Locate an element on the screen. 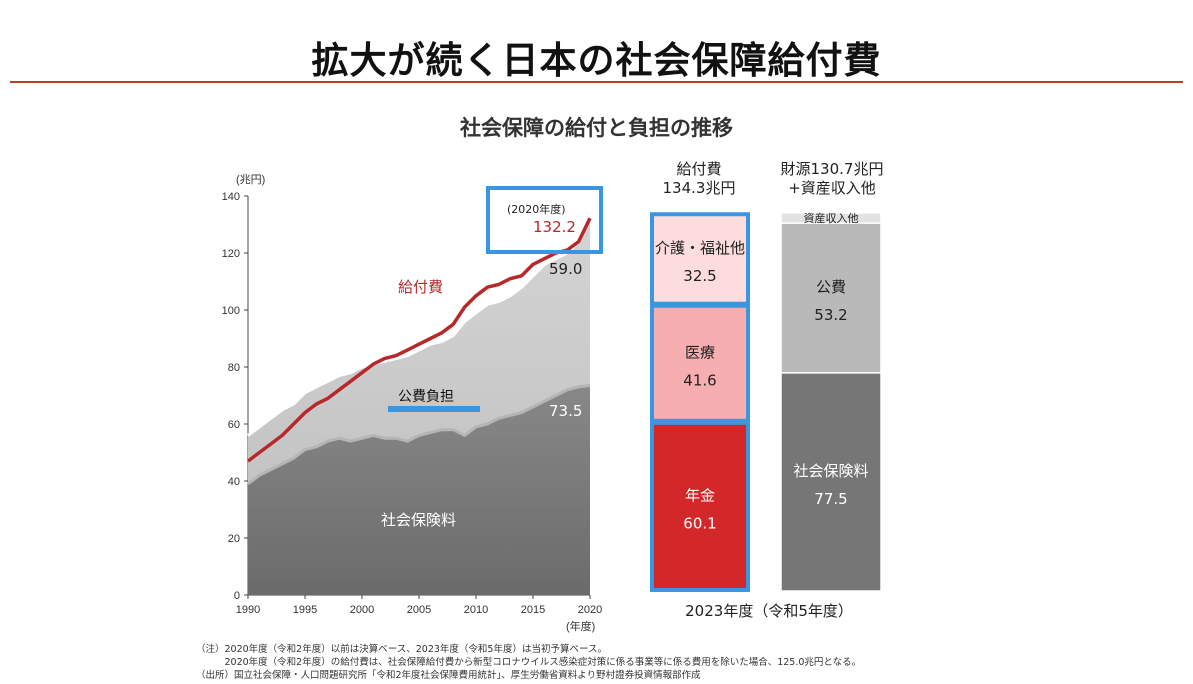  bar-segment-value: 77.5 is located at coordinates (830, 499).